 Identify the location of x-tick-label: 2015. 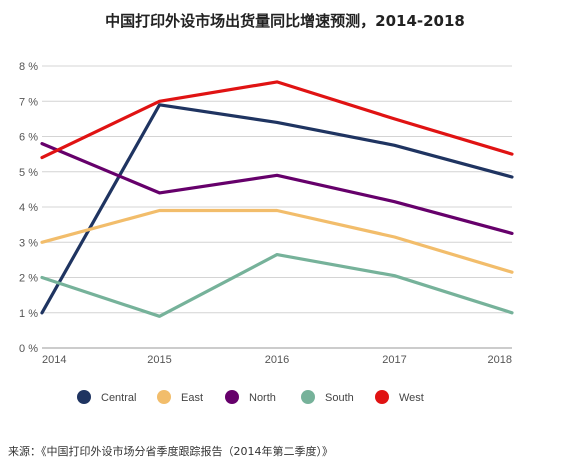
(159, 360).